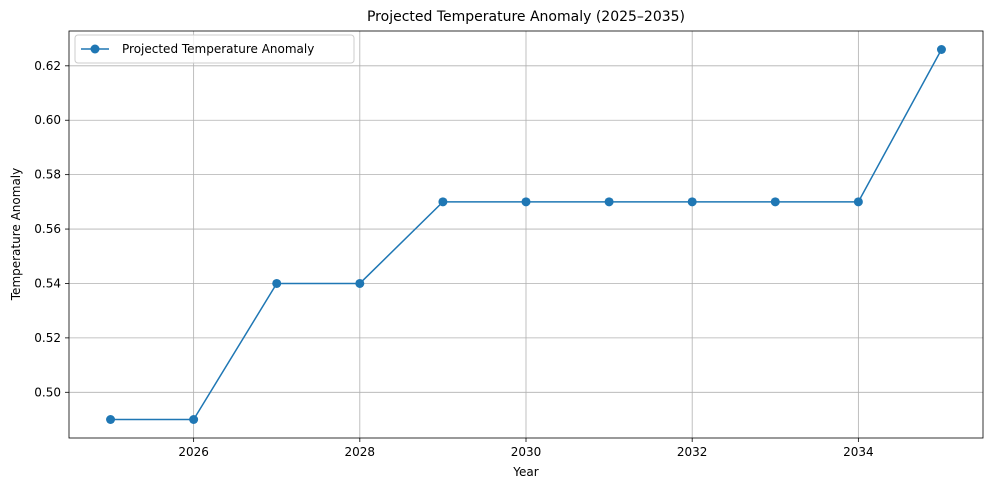 The width and height of the screenshot is (989, 490). I want to click on x-tick-label: 2028, so click(360, 452).